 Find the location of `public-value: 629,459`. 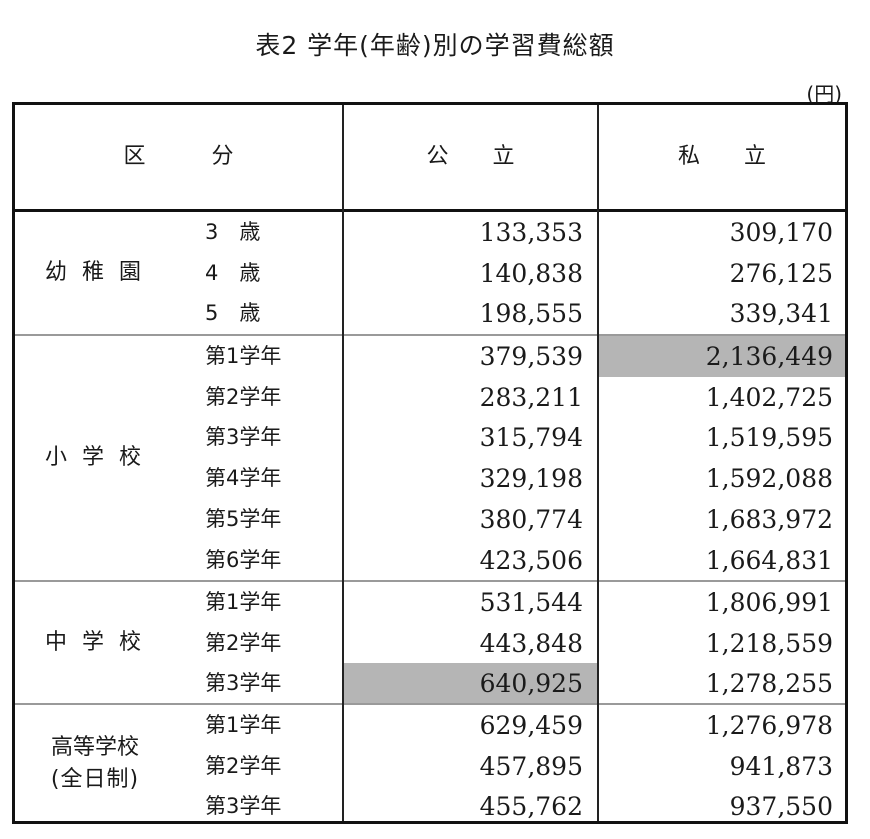

public-value: 629,459 is located at coordinates (531, 725).